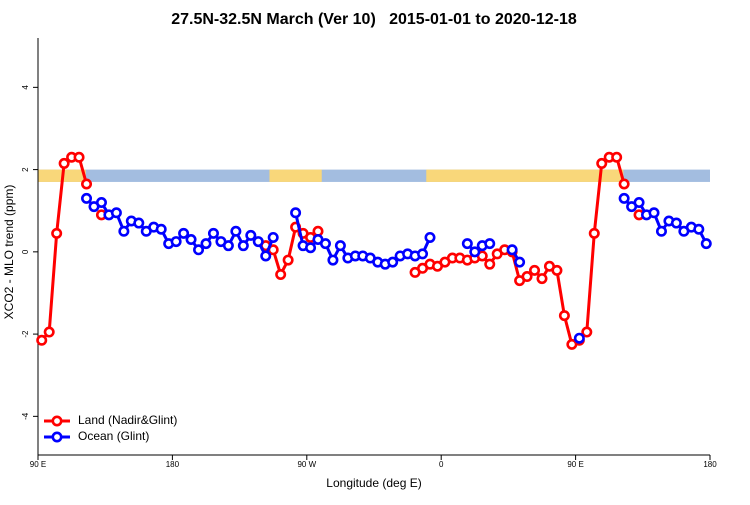  What do you see at coordinates (373, 483) in the screenshot?
I see `x-axis-label: Longitude (deg E)` at bounding box center [373, 483].